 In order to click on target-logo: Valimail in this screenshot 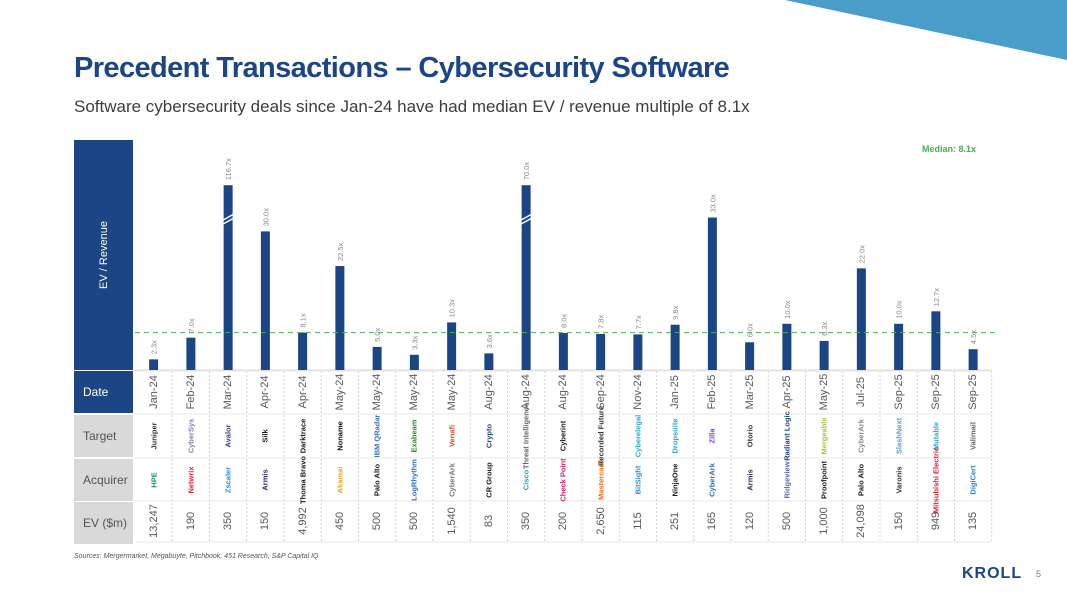, I will do `click(973, 436)`.